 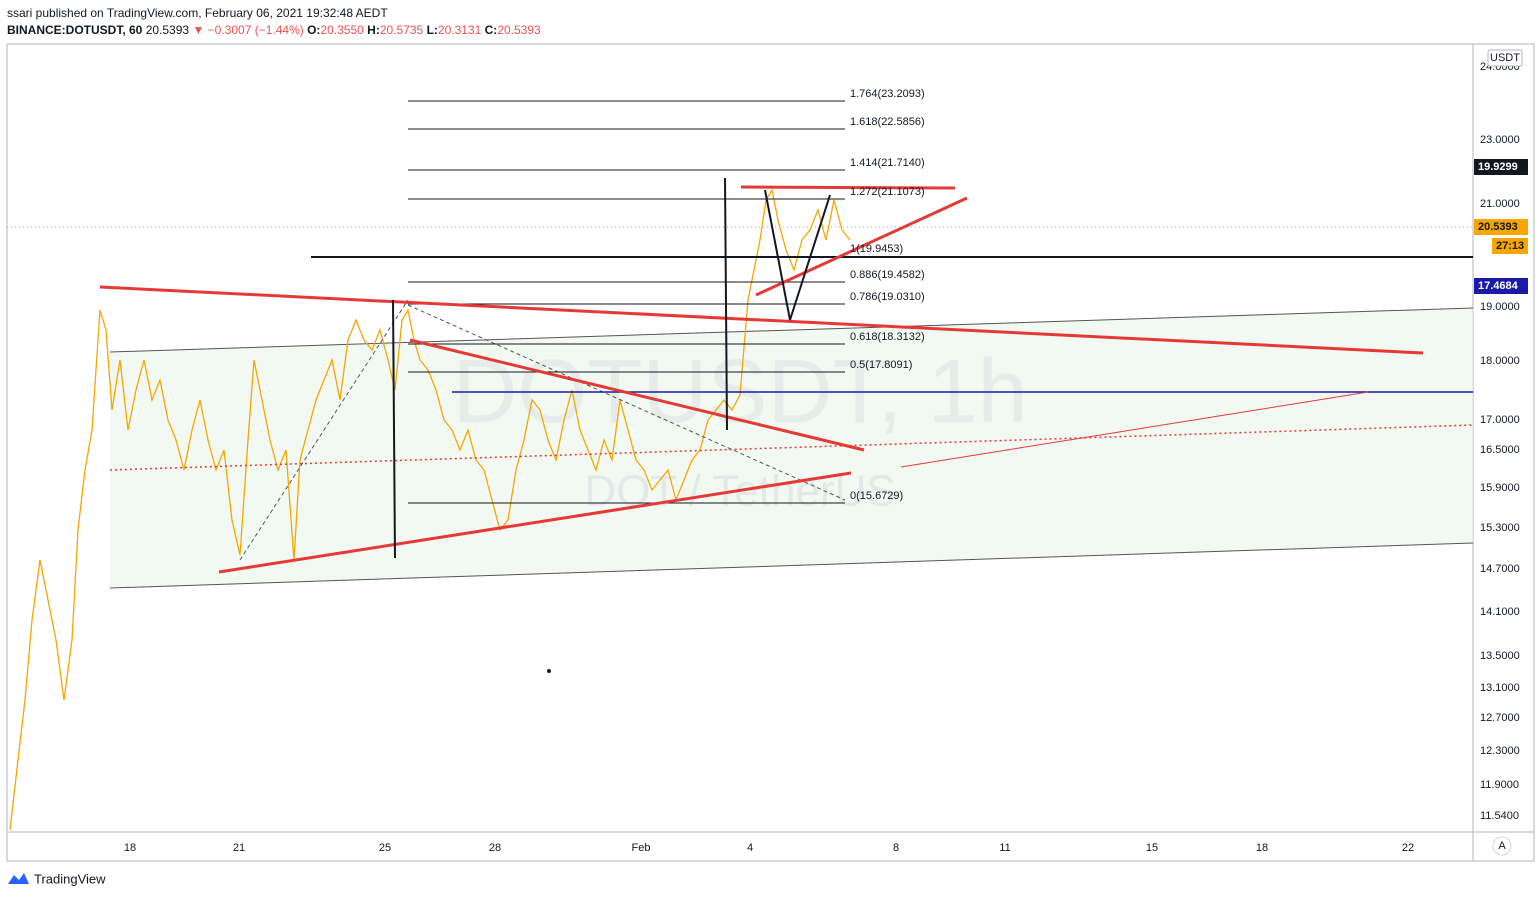 I want to click on time-label: 21, so click(x=239, y=848).